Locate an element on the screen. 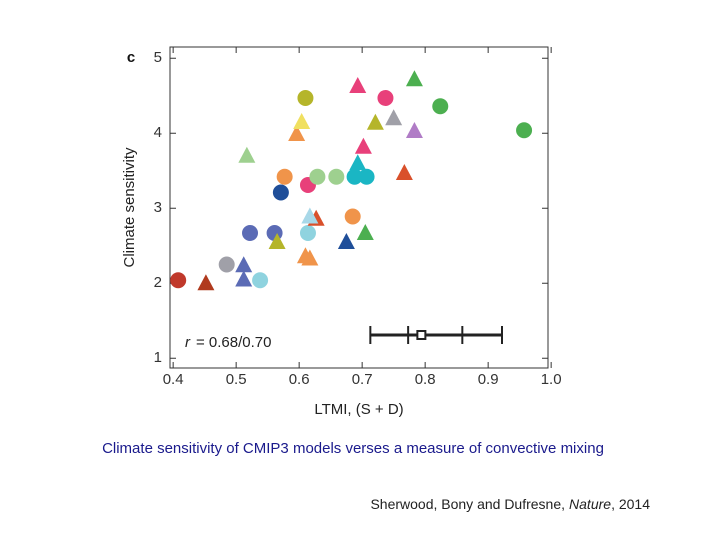  citation-journal: Nature is located at coordinates (590, 504).